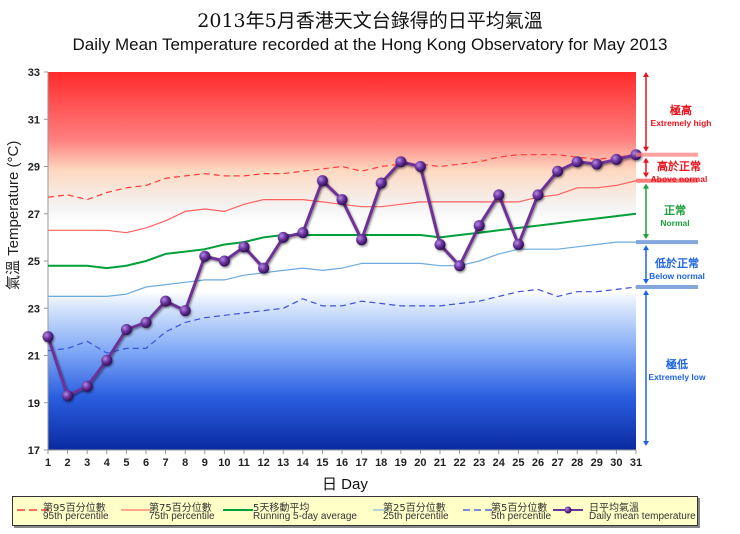 This screenshot has height=534, width=740. What do you see at coordinates (13, 215) in the screenshot?
I see `y-axis-label: 氣溫 Temperature (°C)` at bounding box center [13, 215].